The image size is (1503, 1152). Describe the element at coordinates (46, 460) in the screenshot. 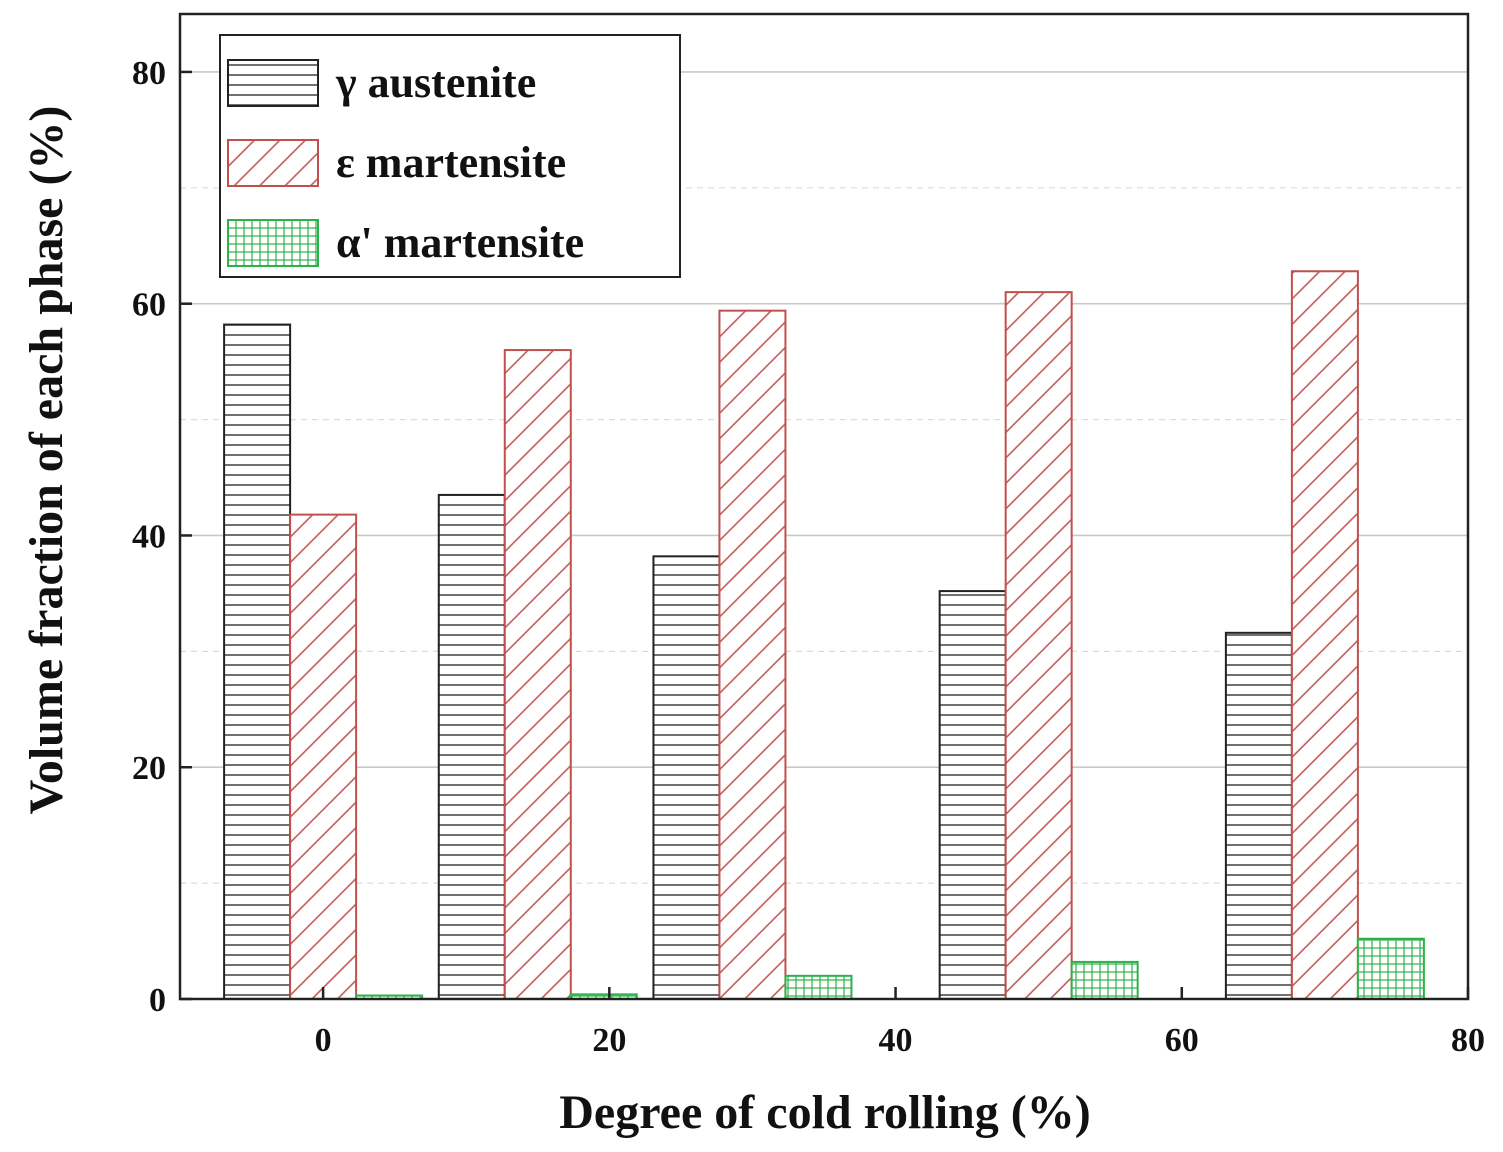

I see `y-axis-title: Volume fraction of each phase (%)` at that location.